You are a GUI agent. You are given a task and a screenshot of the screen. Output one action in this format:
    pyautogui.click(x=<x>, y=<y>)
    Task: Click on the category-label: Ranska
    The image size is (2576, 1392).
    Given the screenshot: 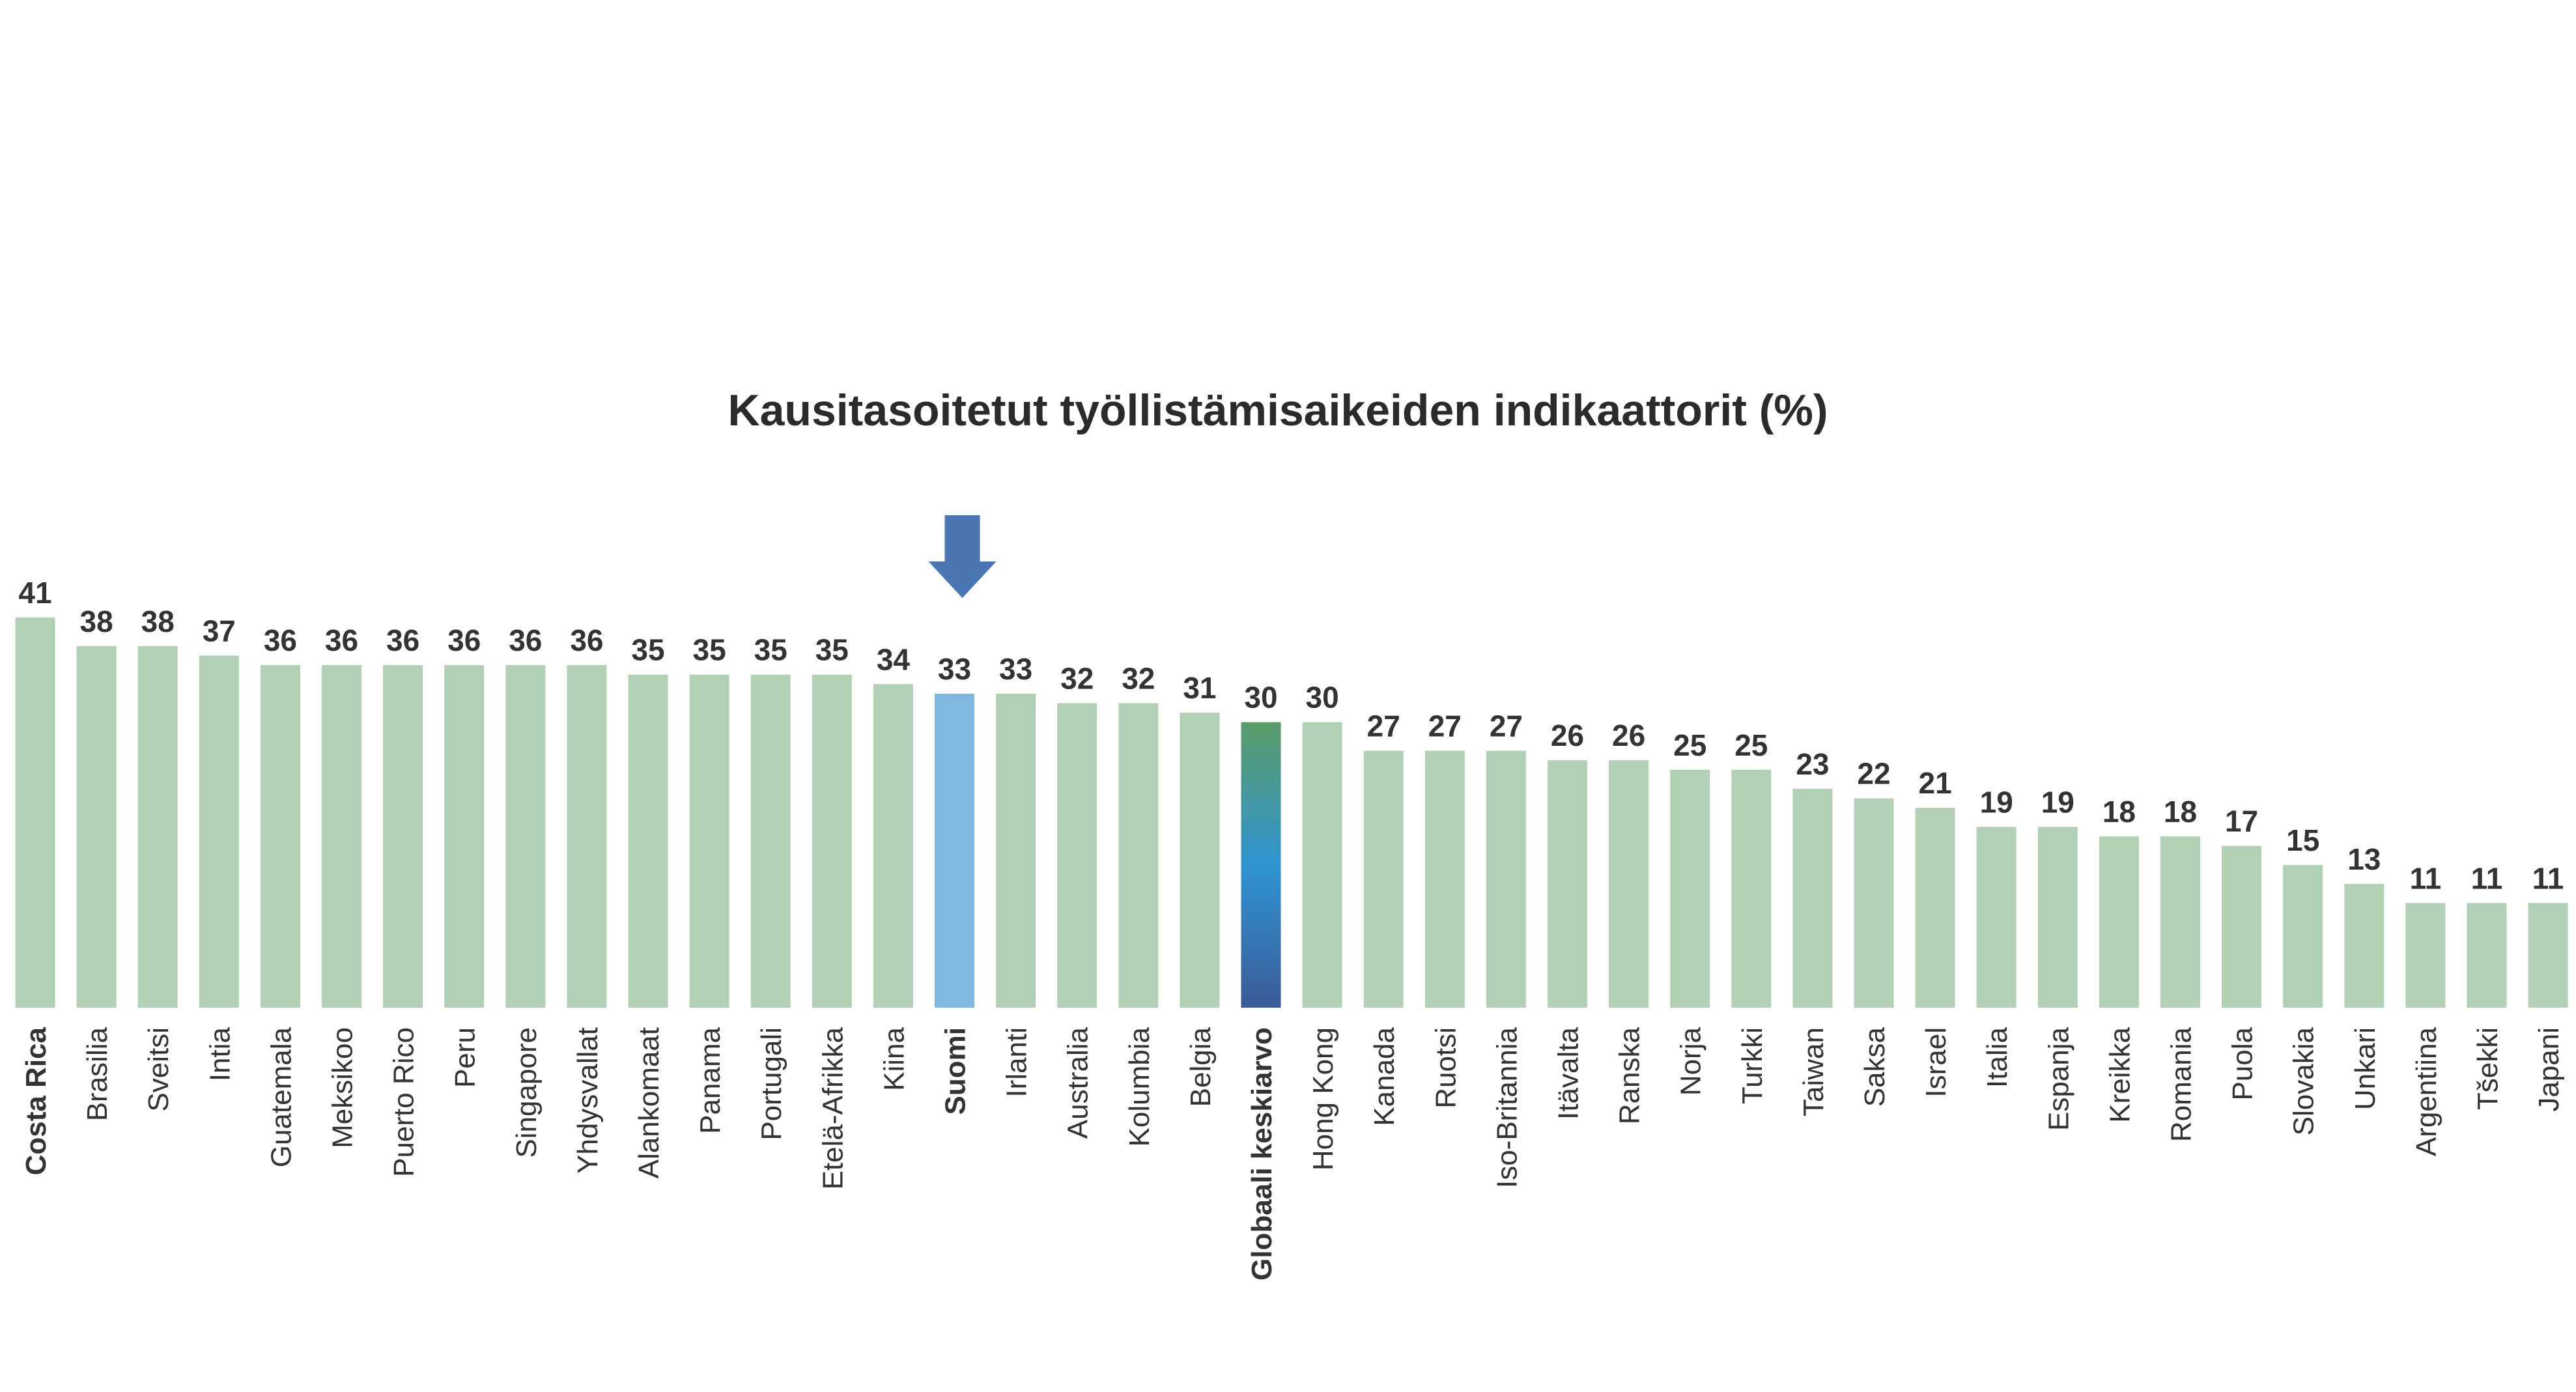 What is the action you would take?
    pyautogui.click(x=1630, y=1075)
    